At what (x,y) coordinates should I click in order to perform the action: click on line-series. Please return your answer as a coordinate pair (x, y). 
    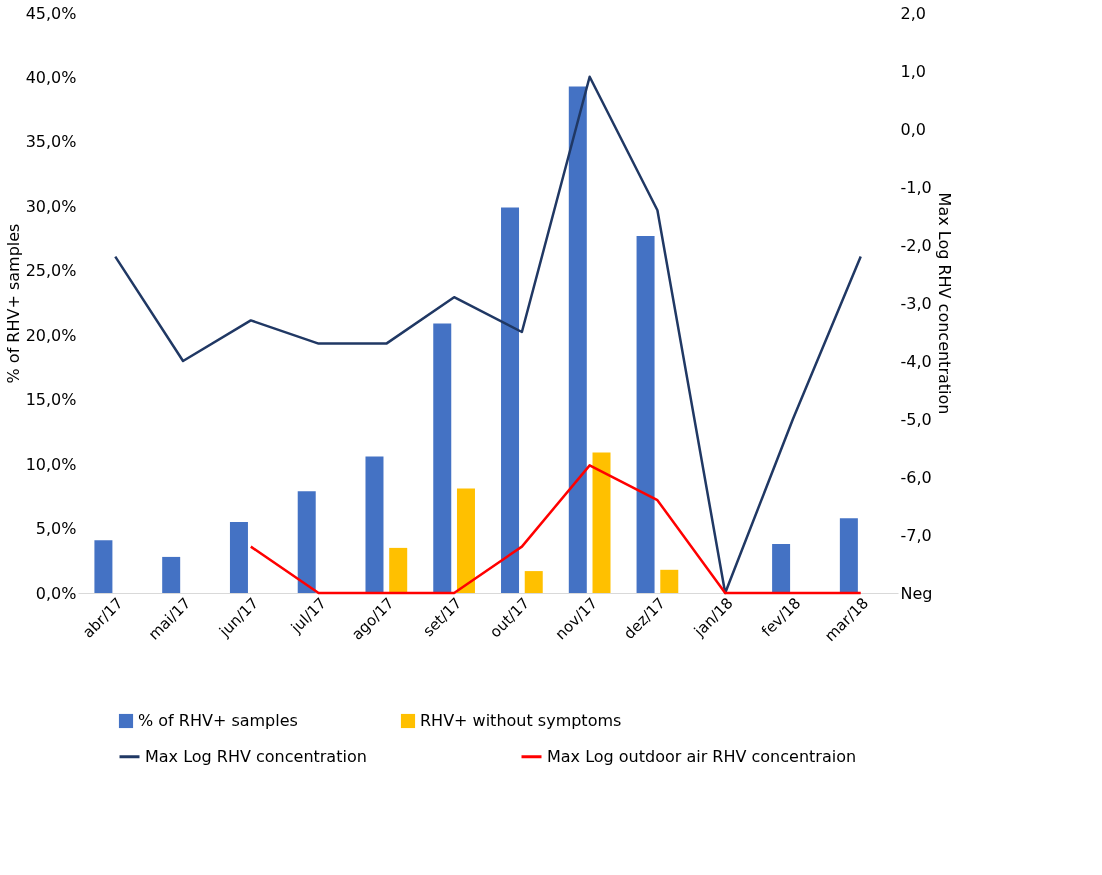
    Looking at the image, I should click on (555, 529).